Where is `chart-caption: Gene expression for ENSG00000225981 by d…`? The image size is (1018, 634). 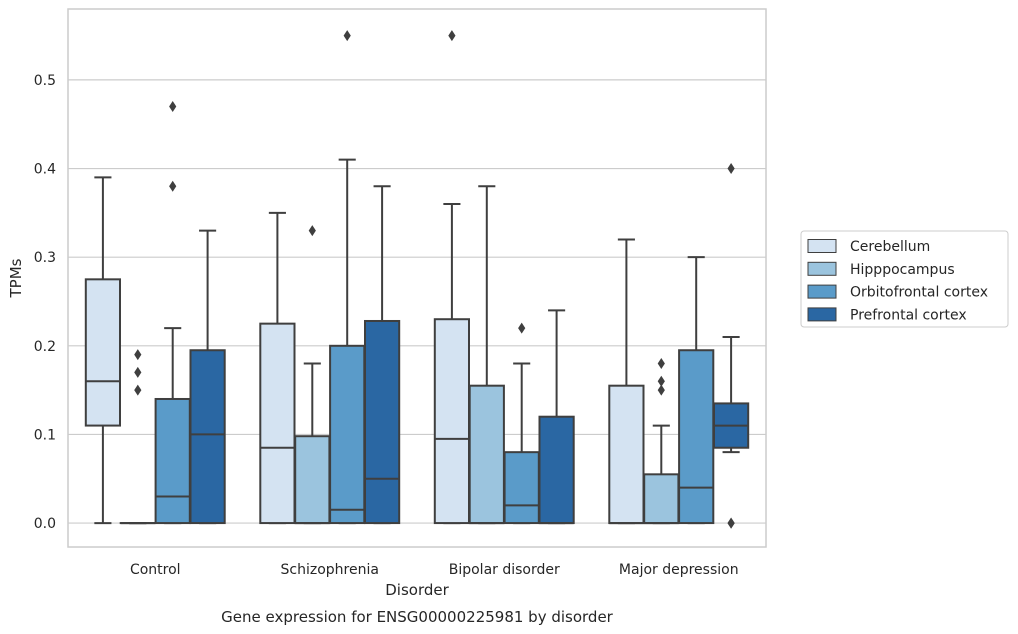 chart-caption: Gene expression for ENSG00000225981 by d… is located at coordinates (417, 617).